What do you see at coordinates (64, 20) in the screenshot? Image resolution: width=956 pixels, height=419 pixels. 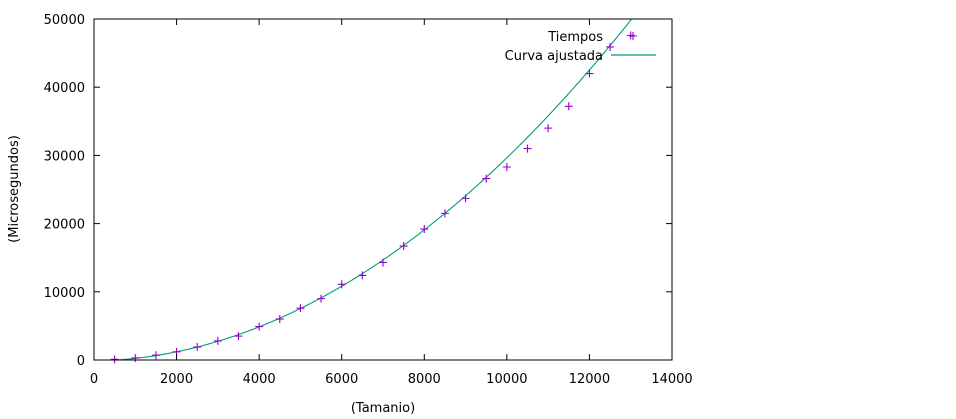 I see `y-tick-label: 50000` at bounding box center [64, 20].